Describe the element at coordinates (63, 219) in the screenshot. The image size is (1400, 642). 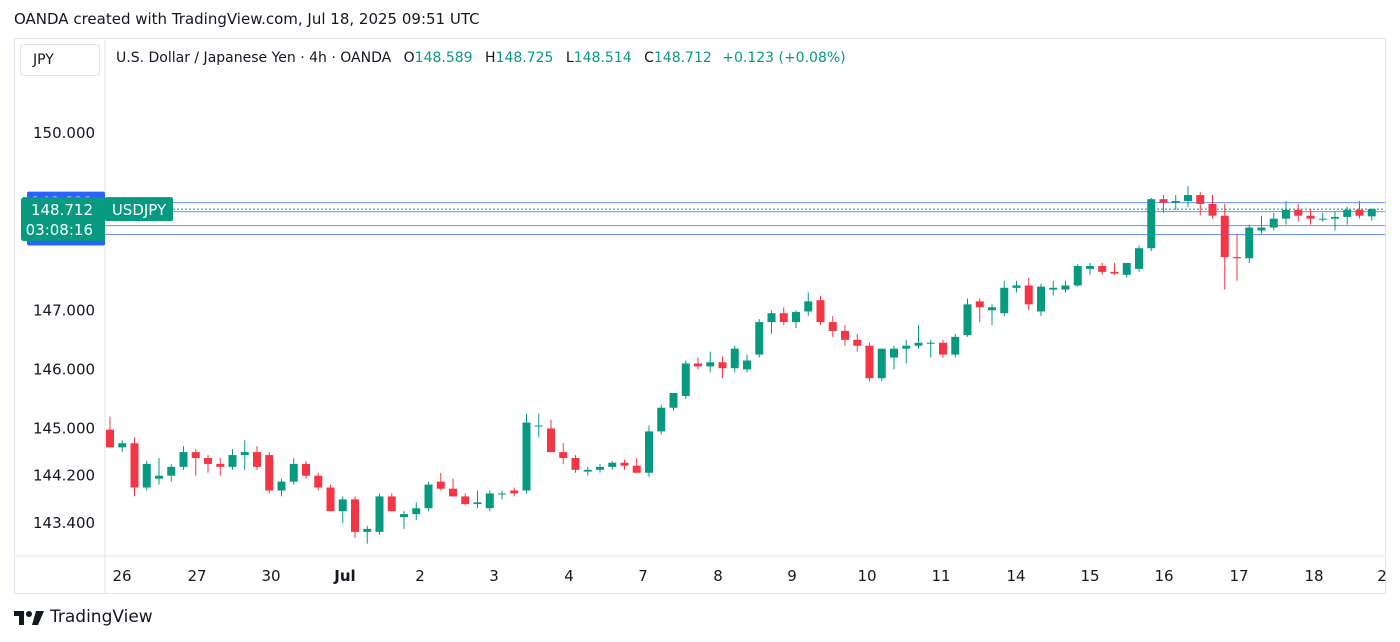
I see `current-price-box` at that location.